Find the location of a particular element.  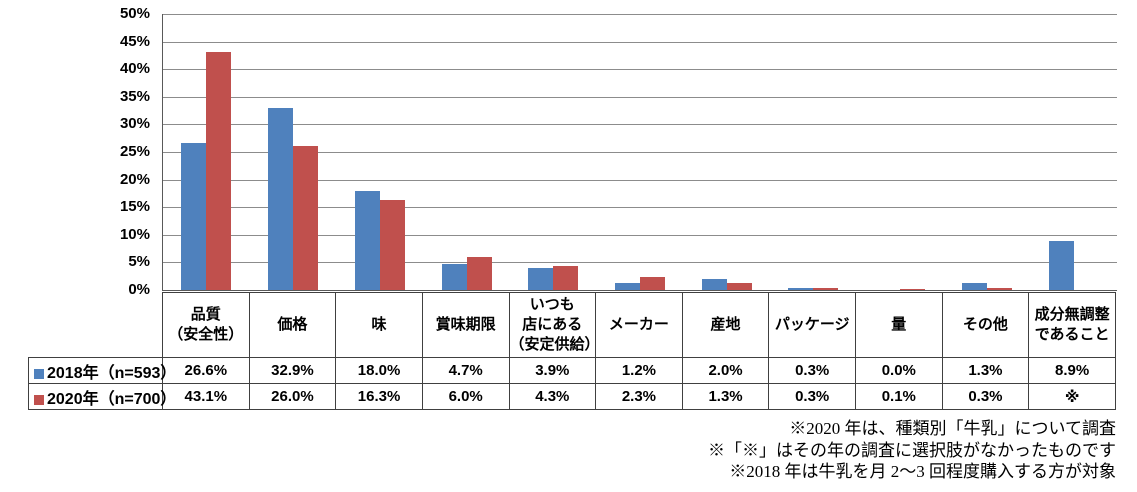

bar-2018年（n=593）-賞味期限 is located at coordinates (454, 277).